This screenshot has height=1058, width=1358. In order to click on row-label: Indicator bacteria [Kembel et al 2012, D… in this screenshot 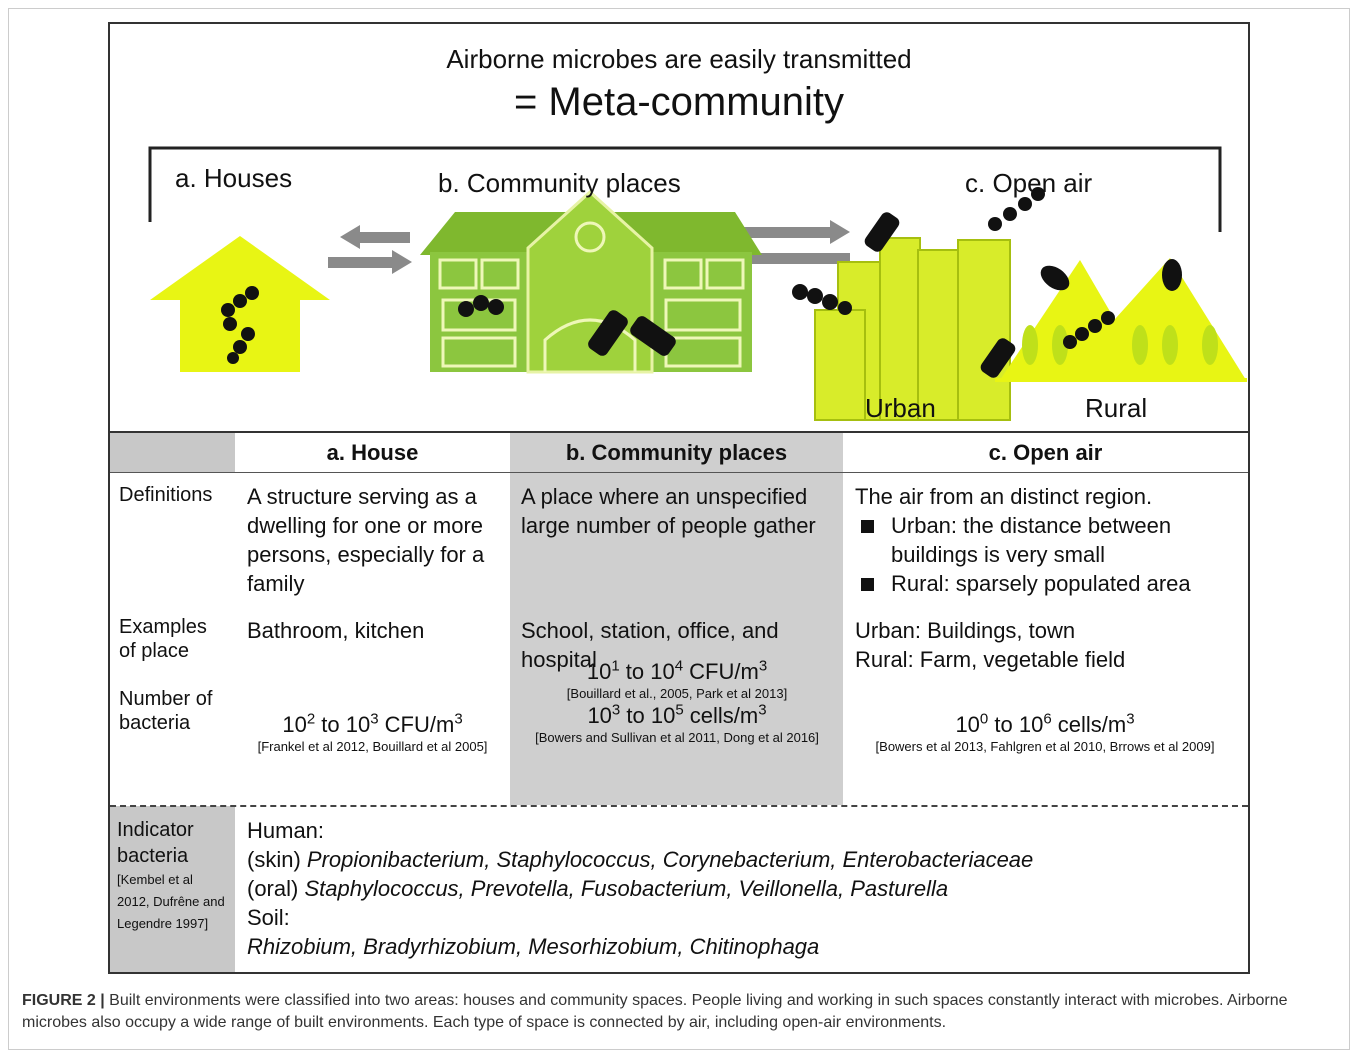, I will do `click(173, 876)`.